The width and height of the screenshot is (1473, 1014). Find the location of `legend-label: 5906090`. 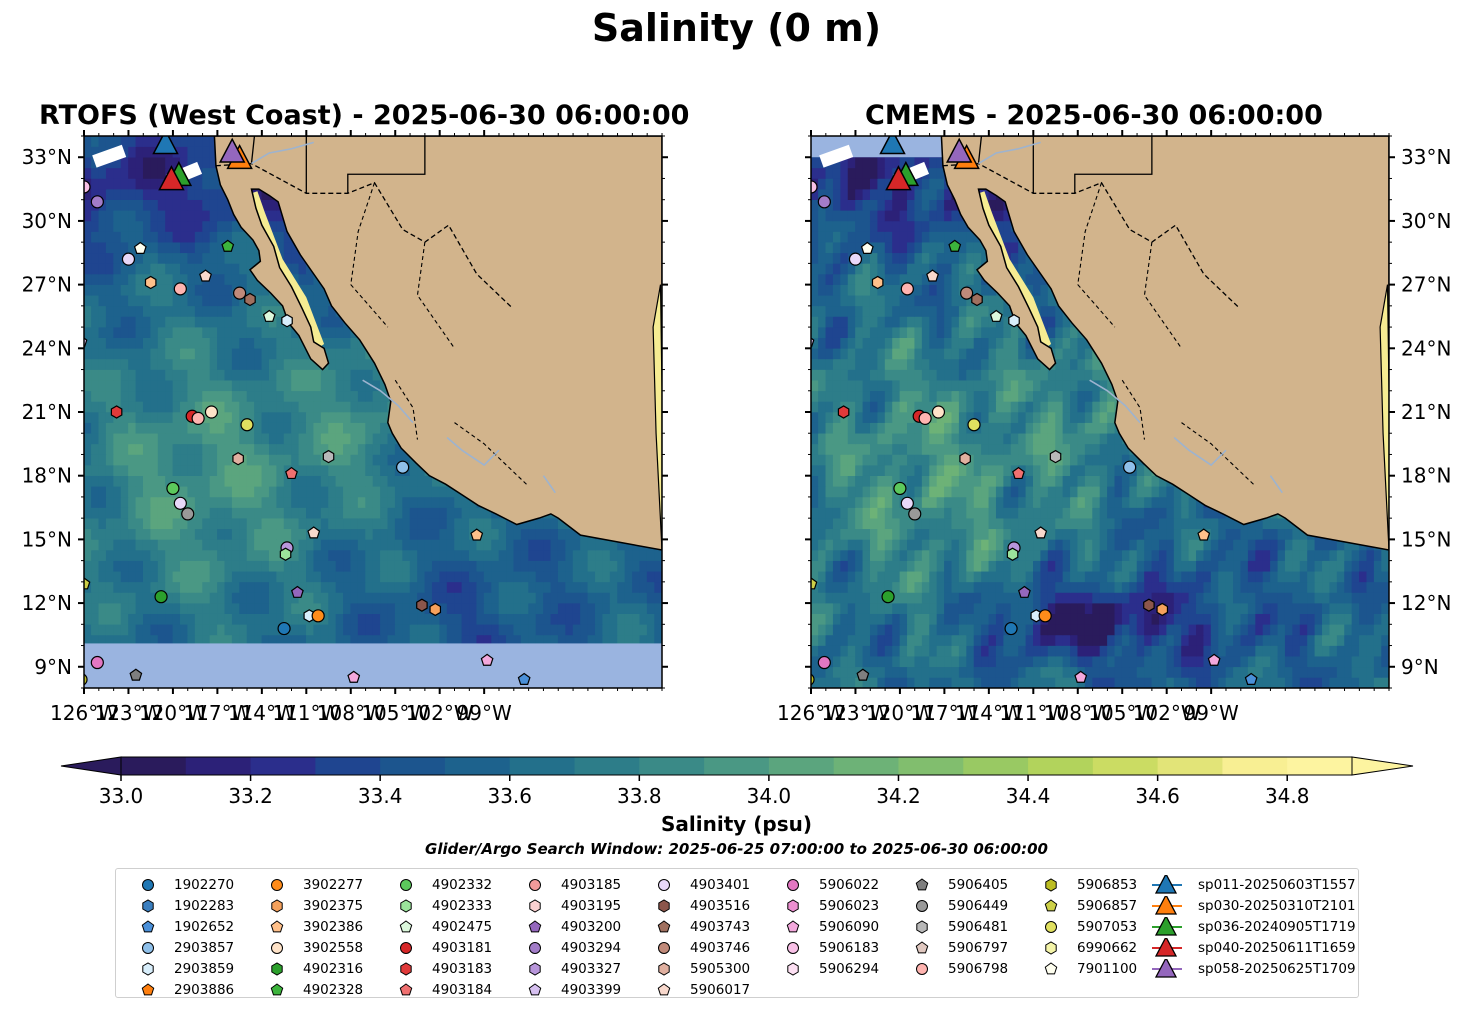

legend-label: 5906090 is located at coordinates (849, 927).